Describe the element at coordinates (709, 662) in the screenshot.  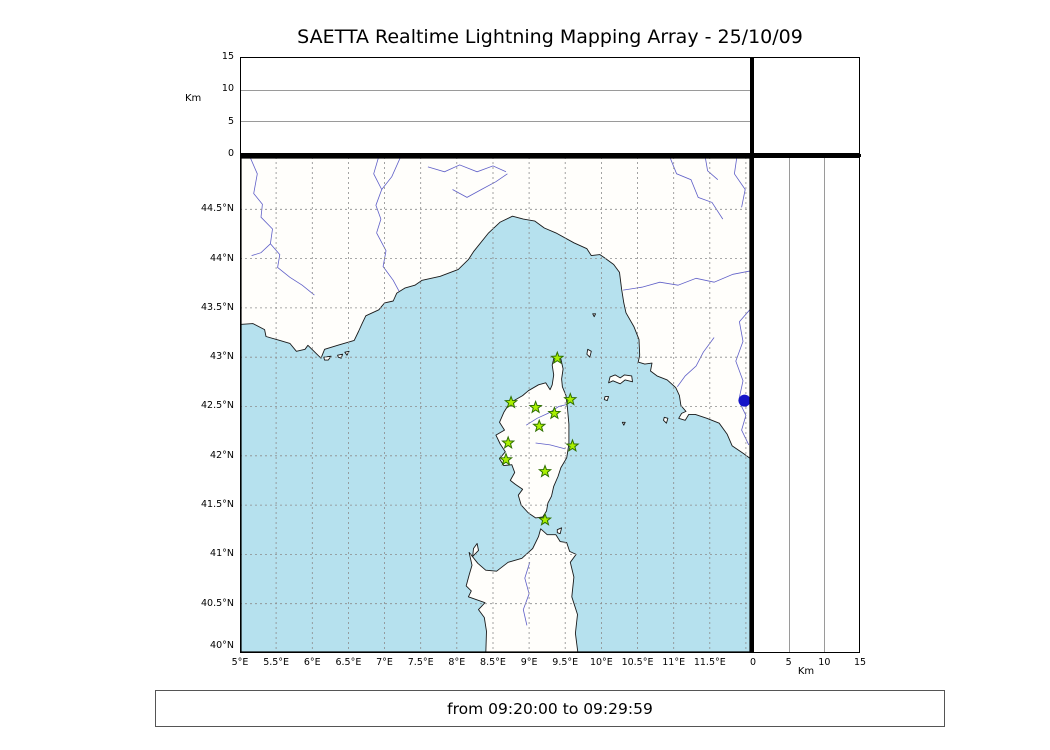
I see `longitude-tick-label: 11.5°E` at that location.